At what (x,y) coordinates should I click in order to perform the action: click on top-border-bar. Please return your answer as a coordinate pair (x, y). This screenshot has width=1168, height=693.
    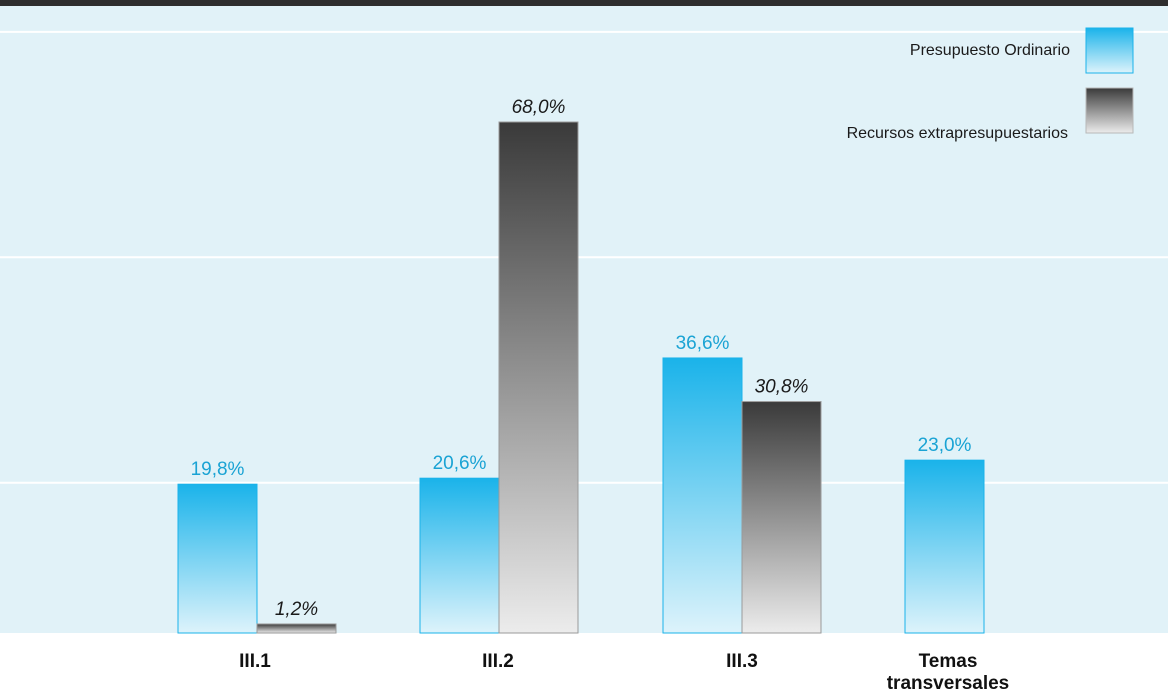
    Looking at the image, I should click on (584, 3).